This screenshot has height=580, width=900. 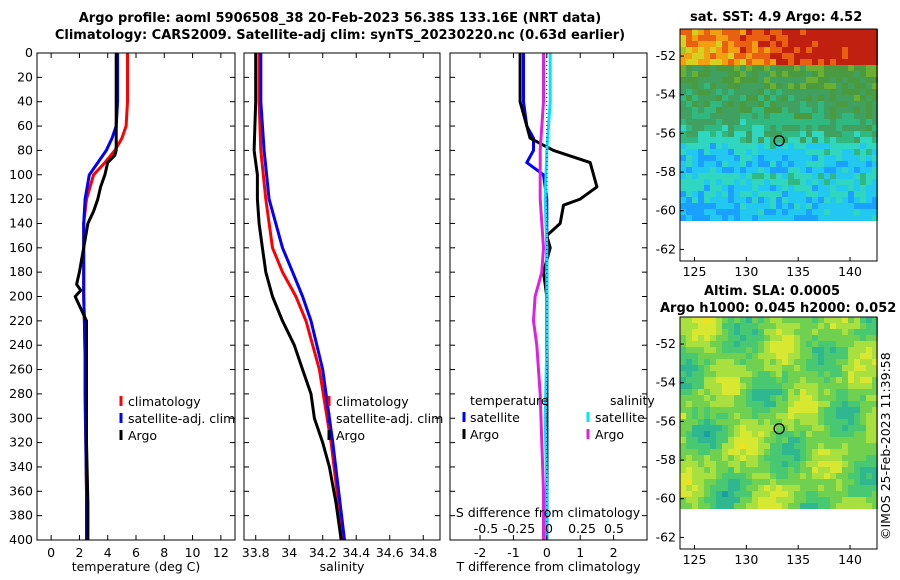 What do you see at coordinates (390, 552) in the screenshot?
I see `x-tick-label: 34.6` at bounding box center [390, 552].